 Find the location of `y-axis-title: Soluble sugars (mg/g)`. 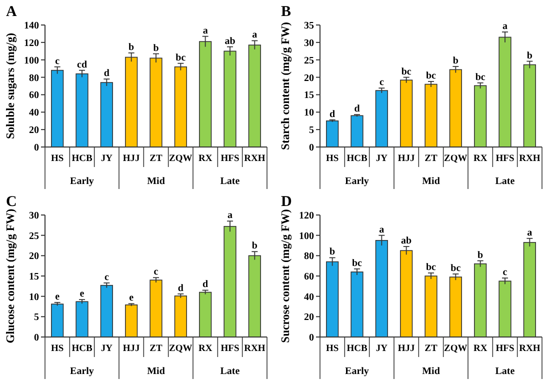

y-axis-title: Soluble sugars (mg/g) is located at coordinates (11, 86).